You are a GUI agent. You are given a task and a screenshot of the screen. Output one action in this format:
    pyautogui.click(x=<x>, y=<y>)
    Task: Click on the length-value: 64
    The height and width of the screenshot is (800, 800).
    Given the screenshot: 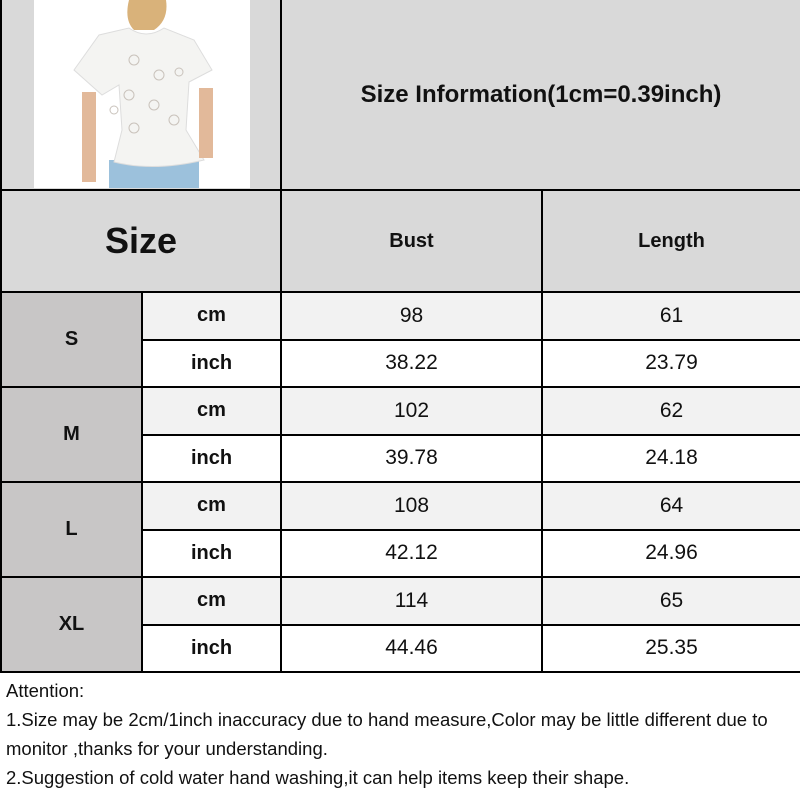 What is the action you would take?
    pyautogui.click(x=671, y=507)
    